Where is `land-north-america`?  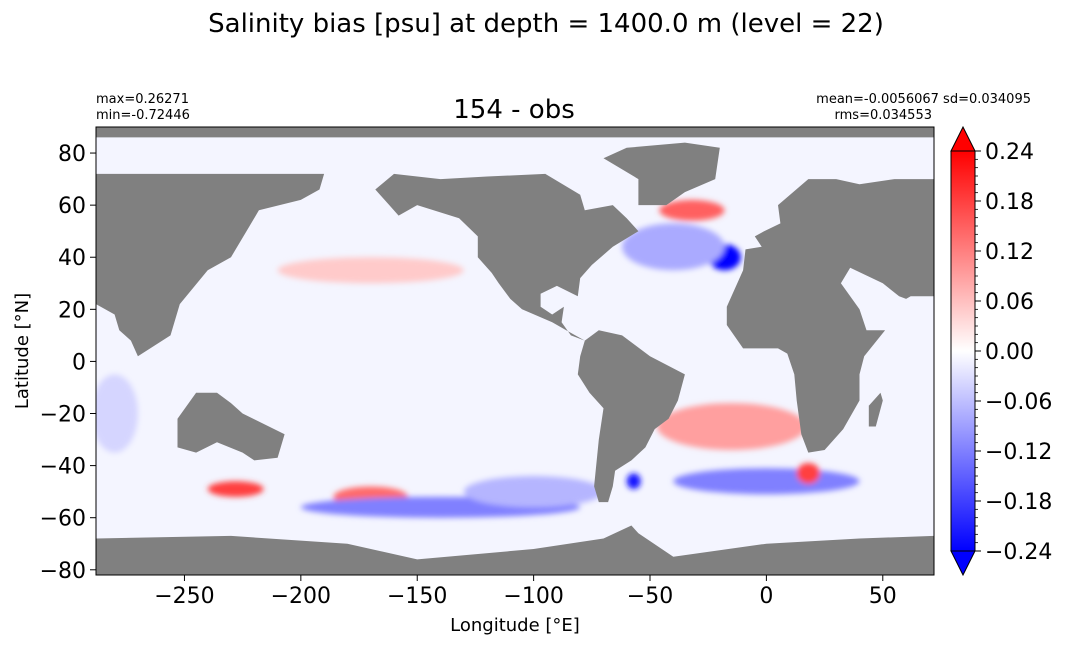
land-north-america is located at coordinates (507, 257).